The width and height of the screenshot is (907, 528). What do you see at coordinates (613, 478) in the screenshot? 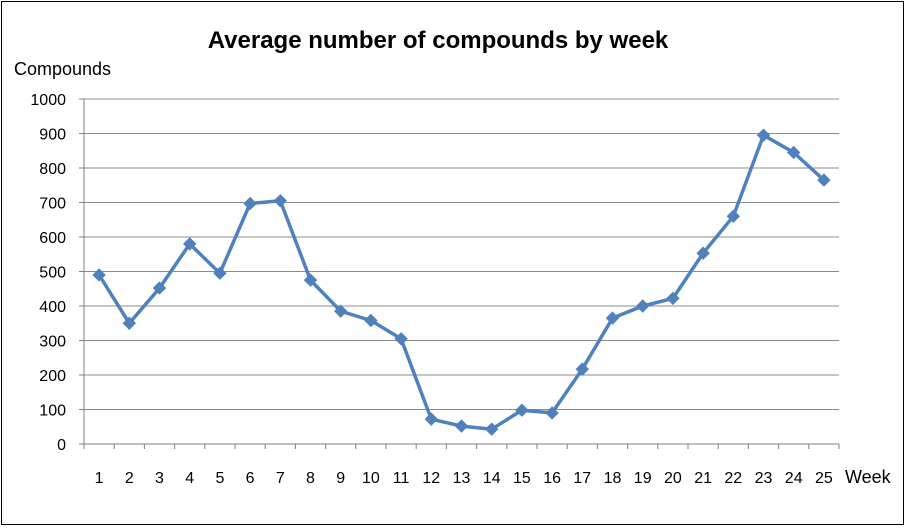
I see `x-tick-label: 18` at bounding box center [613, 478].